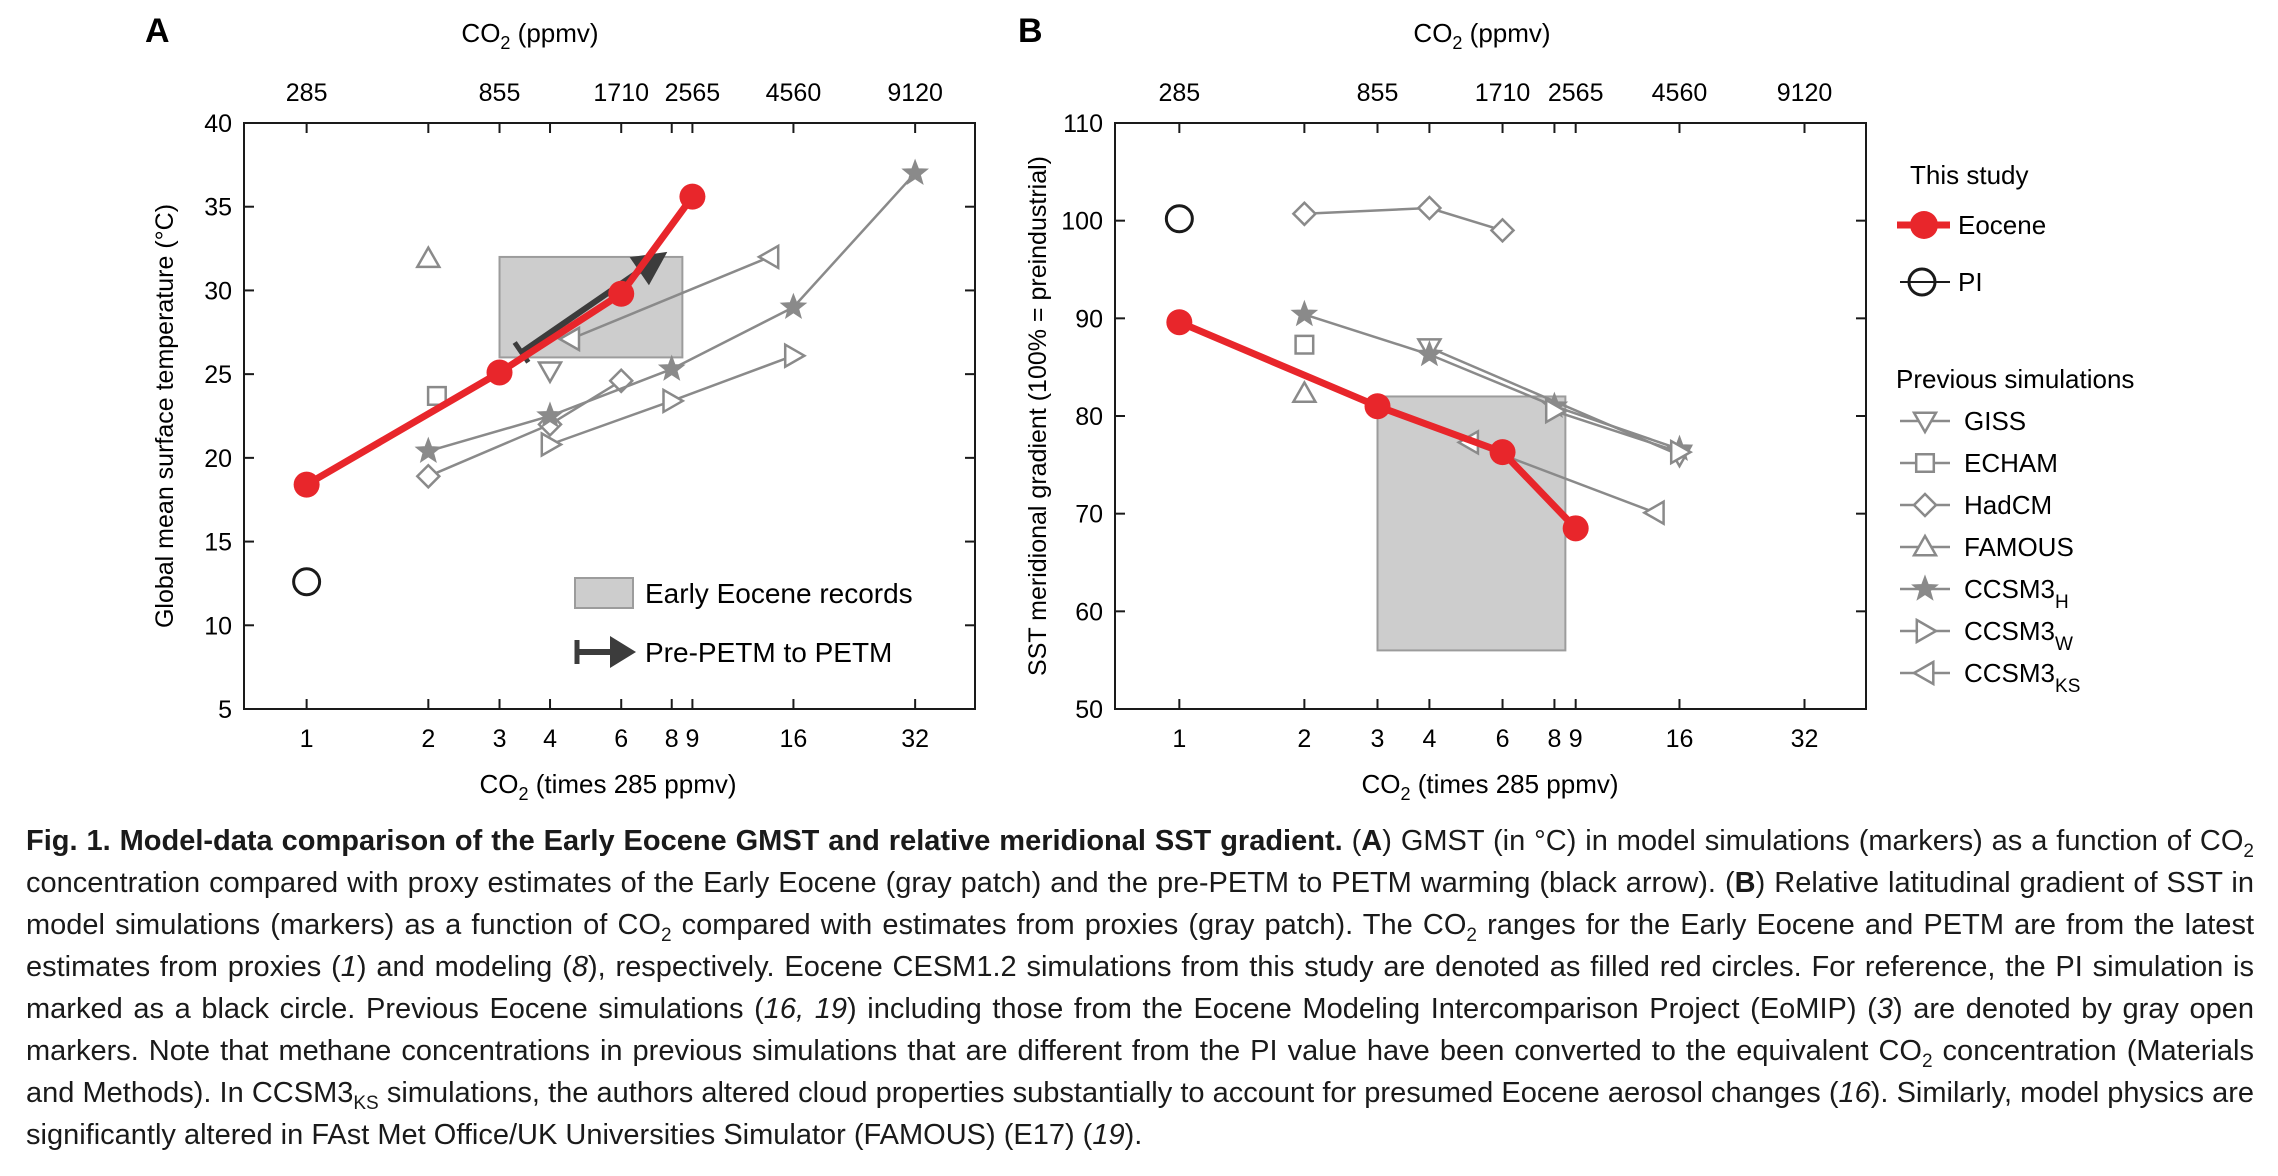  Describe the element at coordinates (794, 739) in the screenshot. I see `panel-a-x-tick-label: 16` at that location.